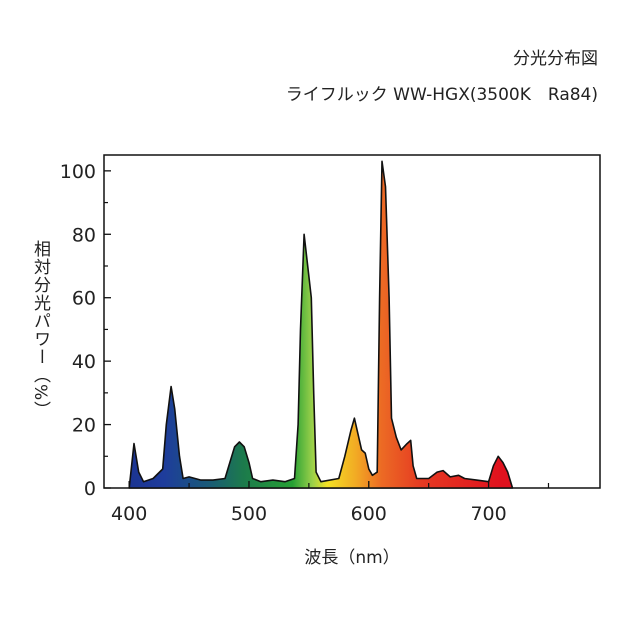  What do you see at coordinates (442, 95) in the screenshot?
I see `chart-subtitle: ライフルック WW-HGX(3500K Ra84)` at bounding box center [442, 95].